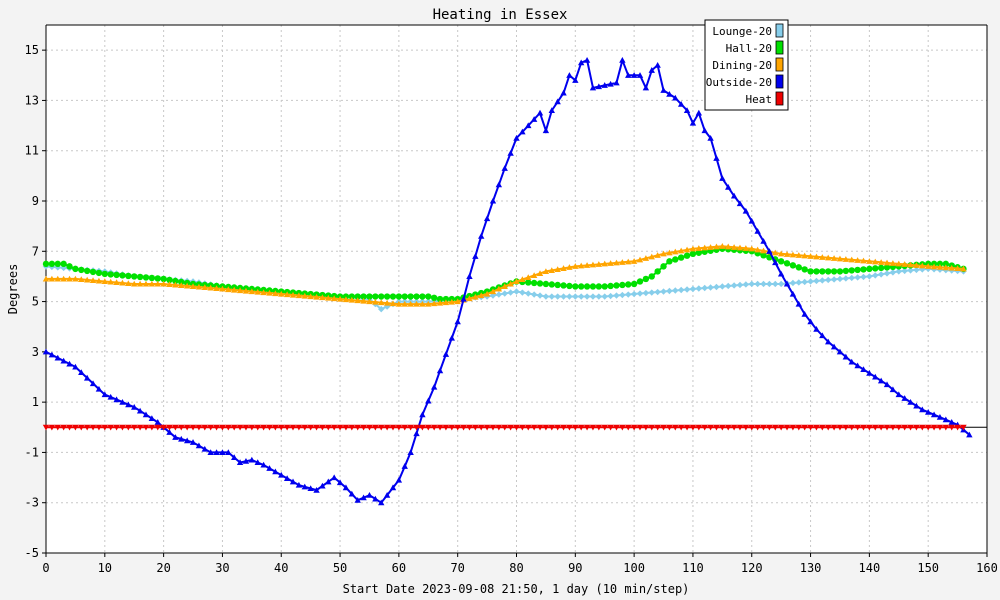  I want to click on y-axis-title: Degrees, so click(13, 289).